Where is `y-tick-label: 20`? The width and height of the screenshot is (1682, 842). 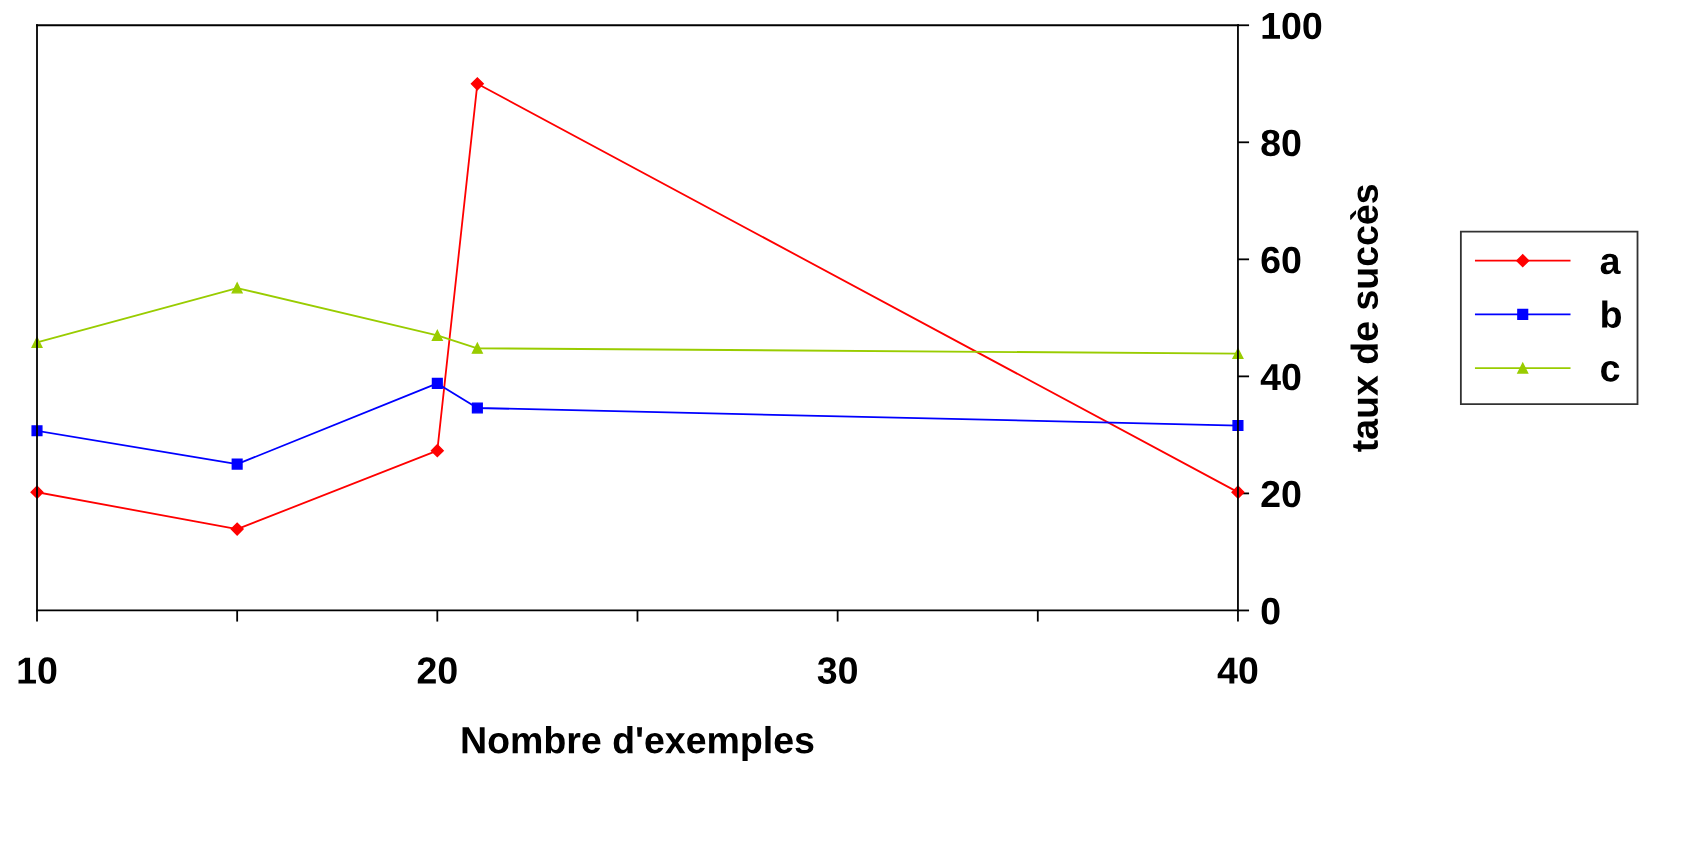
y-tick-label: 20 is located at coordinates (1281, 494).